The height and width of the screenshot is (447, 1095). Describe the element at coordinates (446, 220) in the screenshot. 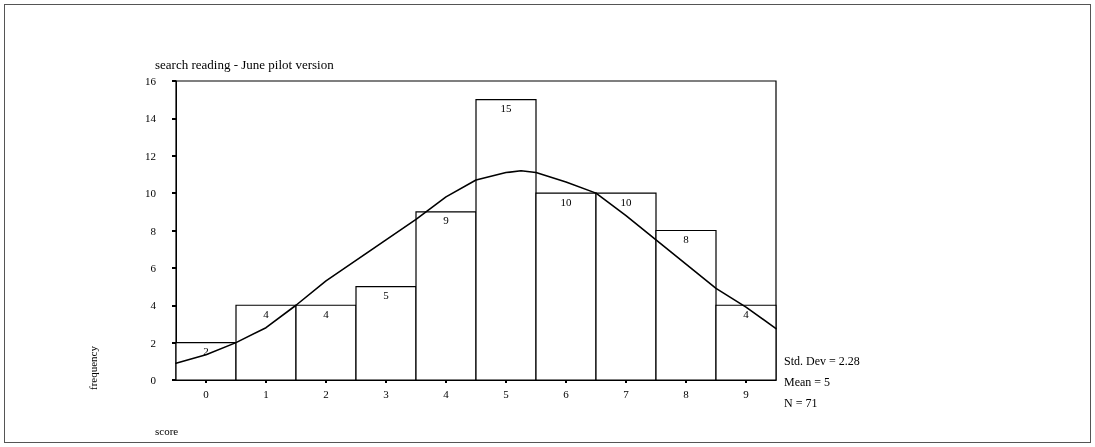

I see `data-label: 9` at that location.